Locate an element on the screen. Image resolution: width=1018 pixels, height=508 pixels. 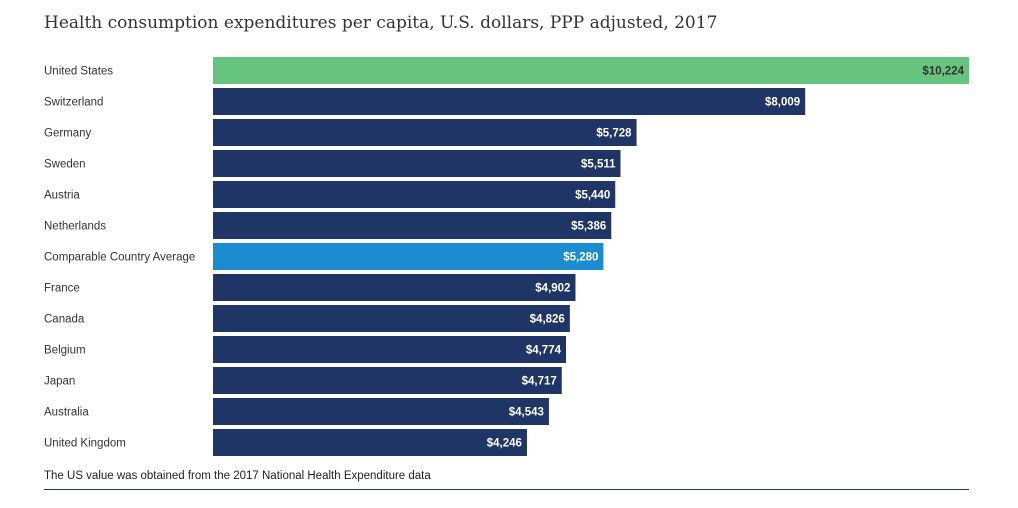
value-label-germany: $5,728 is located at coordinates (614, 134).